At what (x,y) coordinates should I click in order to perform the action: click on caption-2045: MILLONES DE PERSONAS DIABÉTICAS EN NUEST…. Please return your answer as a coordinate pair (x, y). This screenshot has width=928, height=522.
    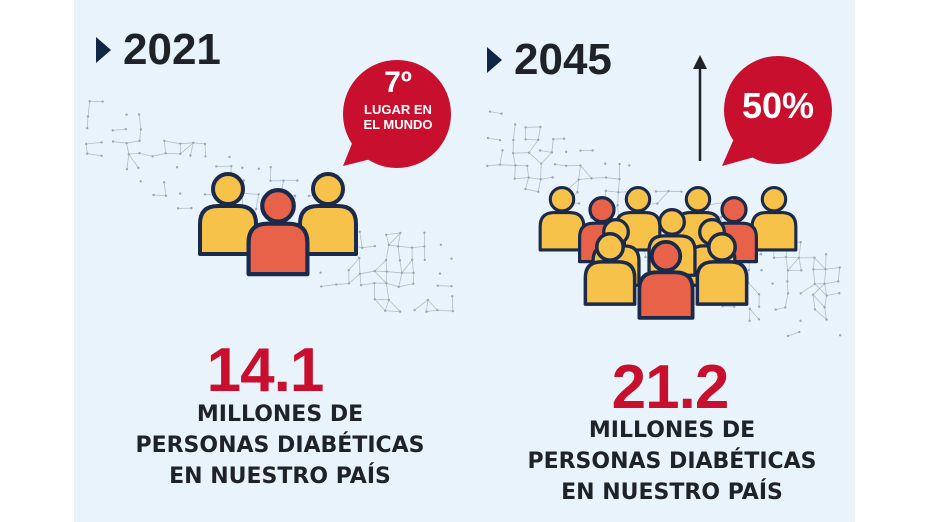
    Looking at the image, I should click on (672, 461).